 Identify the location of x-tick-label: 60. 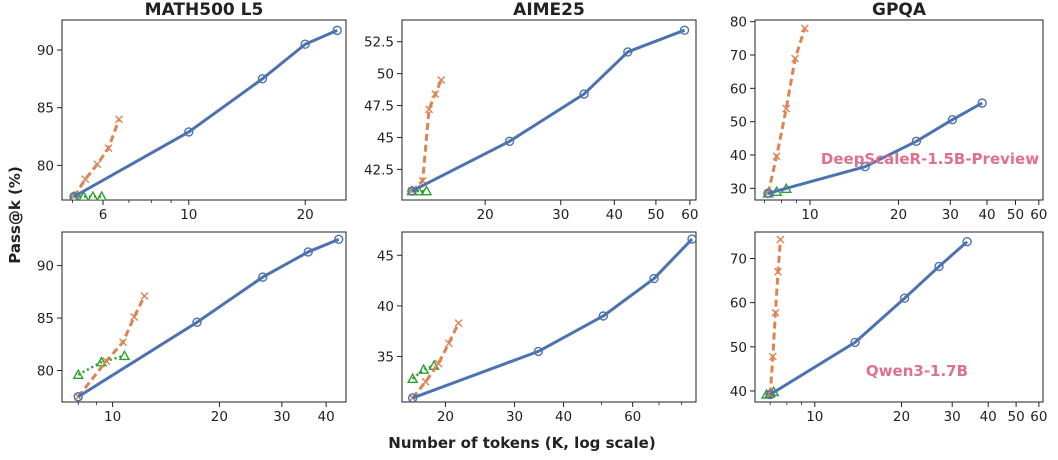
(632, 417).